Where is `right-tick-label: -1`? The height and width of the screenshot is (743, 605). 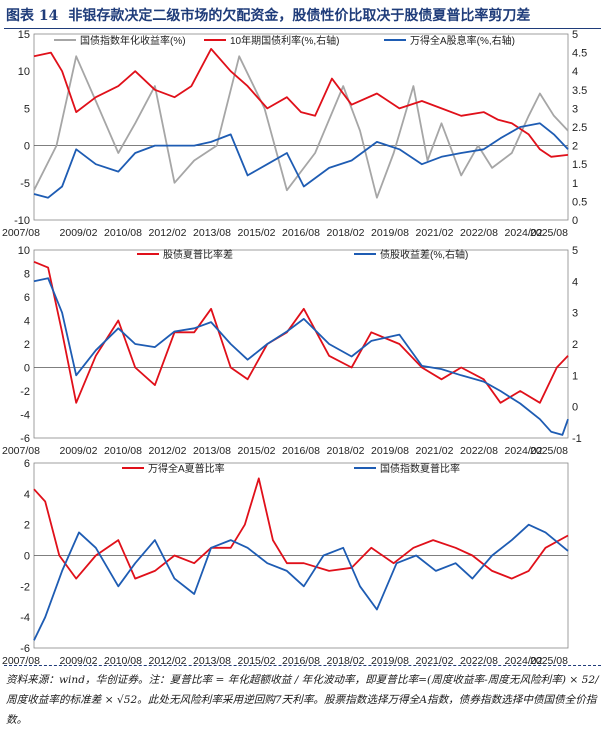 right-tick-label: -1 is located at coordinates (577, 439).